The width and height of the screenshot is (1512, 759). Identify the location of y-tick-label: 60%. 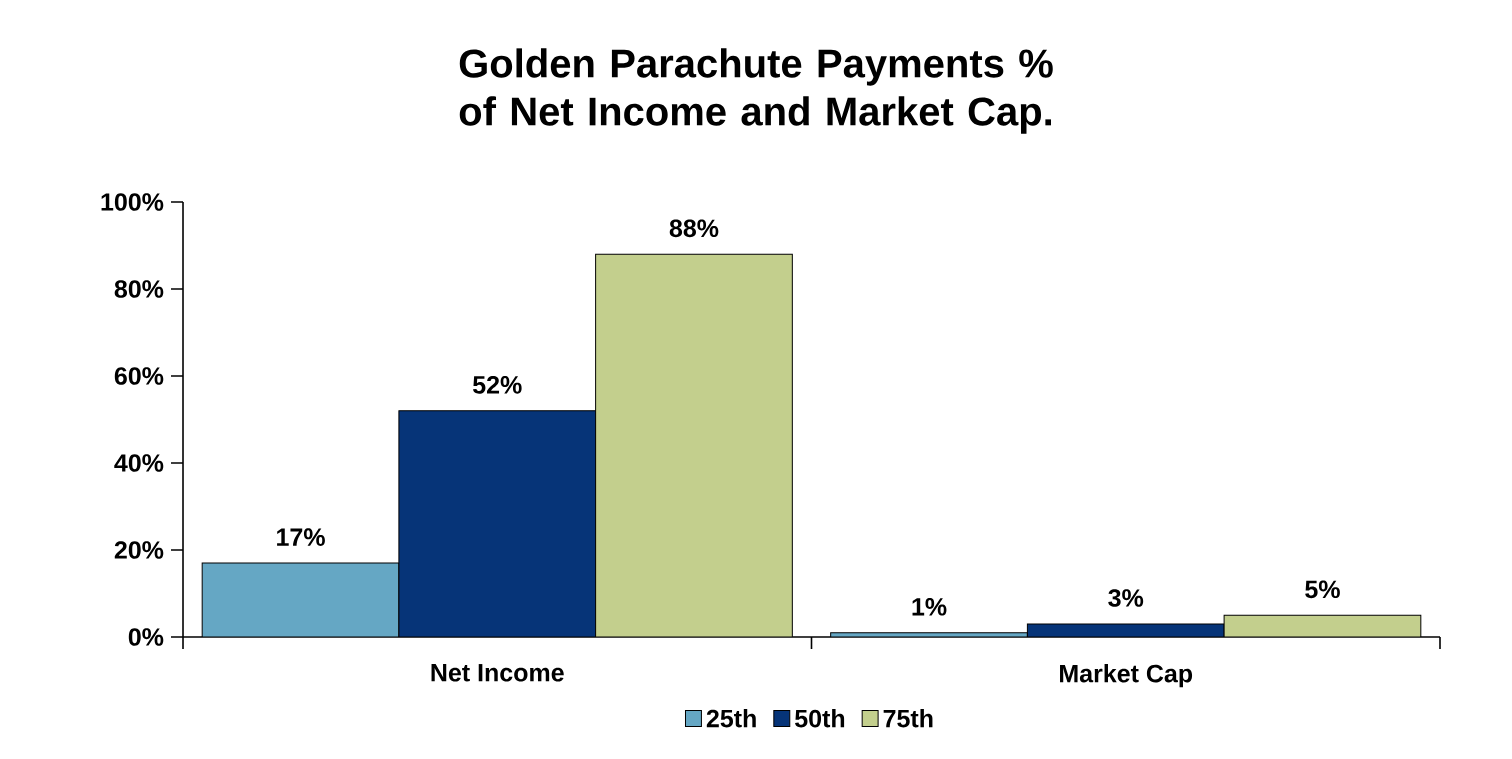
(139, 376).